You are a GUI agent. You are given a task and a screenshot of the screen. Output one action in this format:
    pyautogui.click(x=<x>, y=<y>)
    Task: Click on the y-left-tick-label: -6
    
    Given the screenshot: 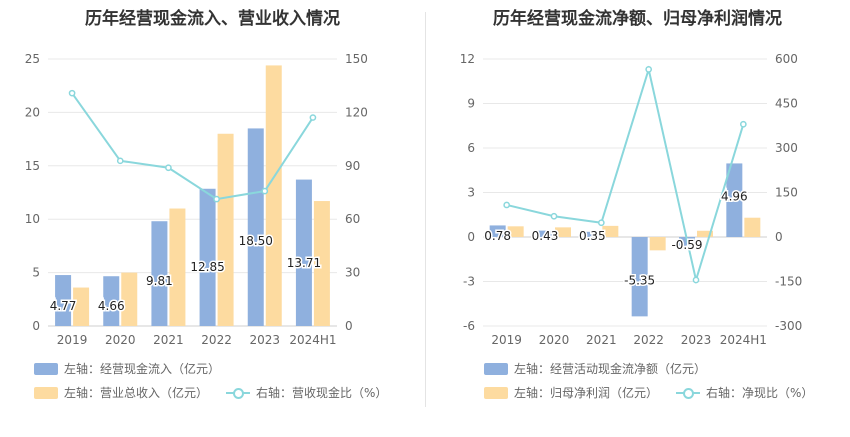 What is the action you would take?
    pyautogui.click(x=469, y=326)
    